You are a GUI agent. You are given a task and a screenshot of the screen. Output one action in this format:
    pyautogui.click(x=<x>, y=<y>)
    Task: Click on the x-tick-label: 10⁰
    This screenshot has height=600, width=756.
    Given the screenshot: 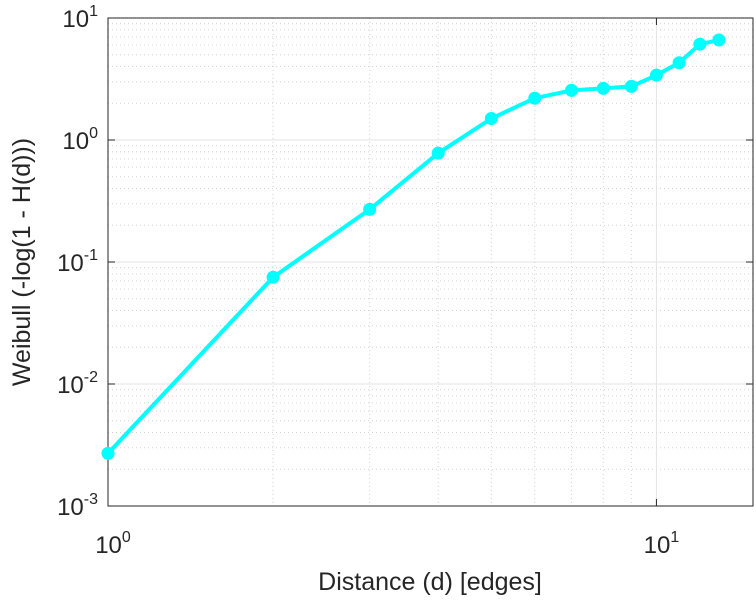 What is the action you would take?
    pyautogui.click(x=113, y=544)
    